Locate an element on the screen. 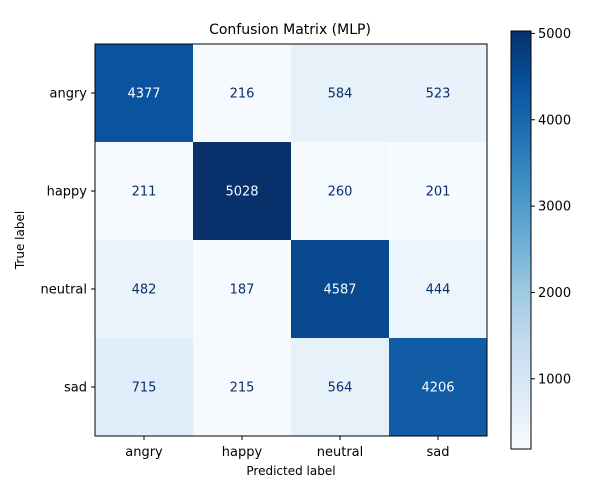 The height and width of the screenshot is (504, 600). cell-value-label: 216 is located at coordinates (242, 94).